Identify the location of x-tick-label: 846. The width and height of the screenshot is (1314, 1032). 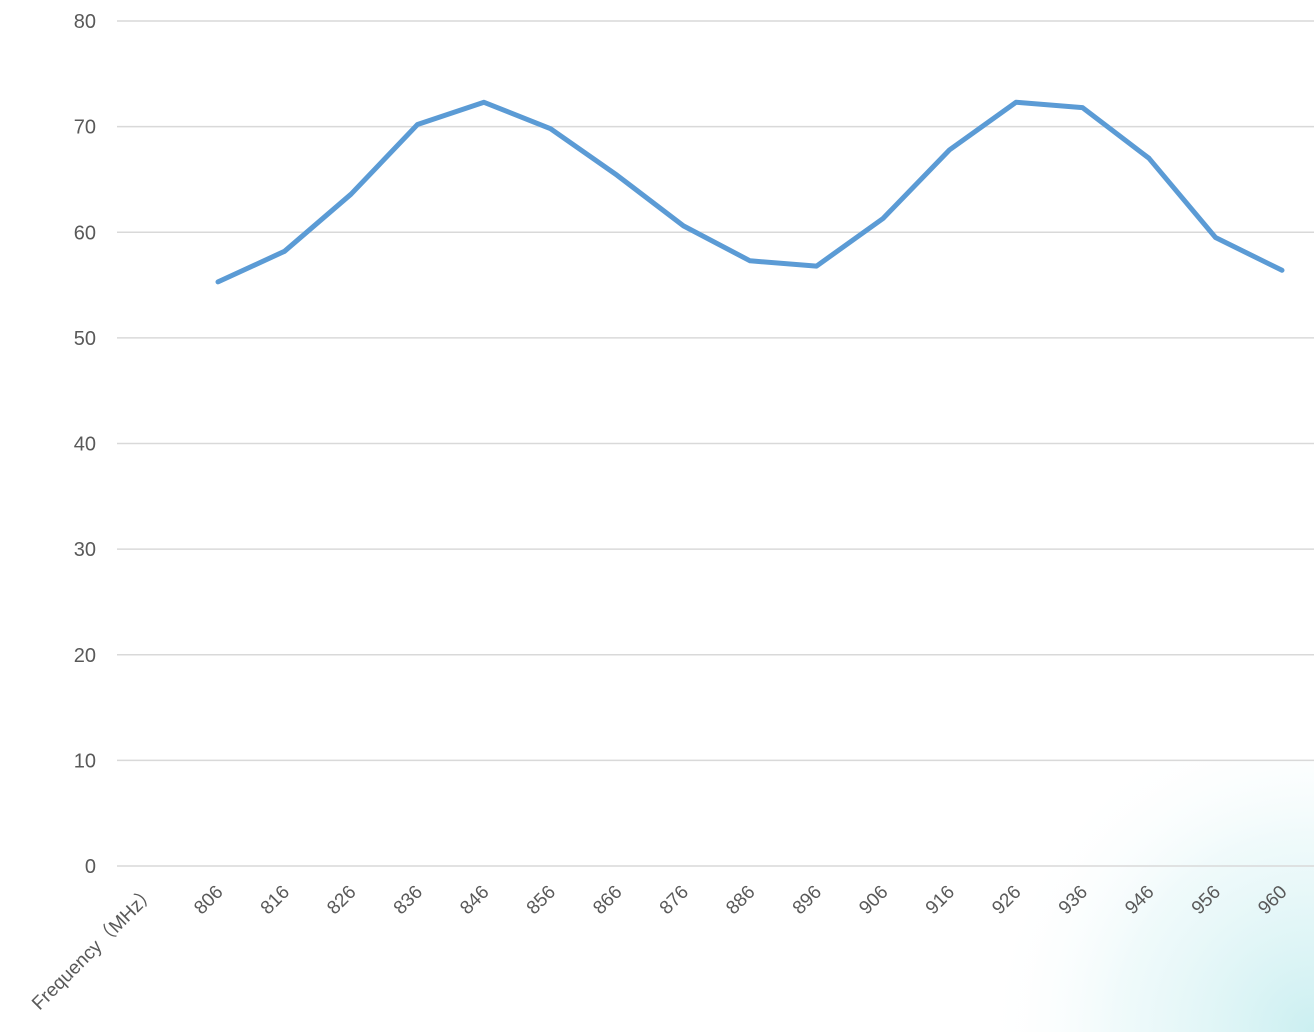
(474, 900).